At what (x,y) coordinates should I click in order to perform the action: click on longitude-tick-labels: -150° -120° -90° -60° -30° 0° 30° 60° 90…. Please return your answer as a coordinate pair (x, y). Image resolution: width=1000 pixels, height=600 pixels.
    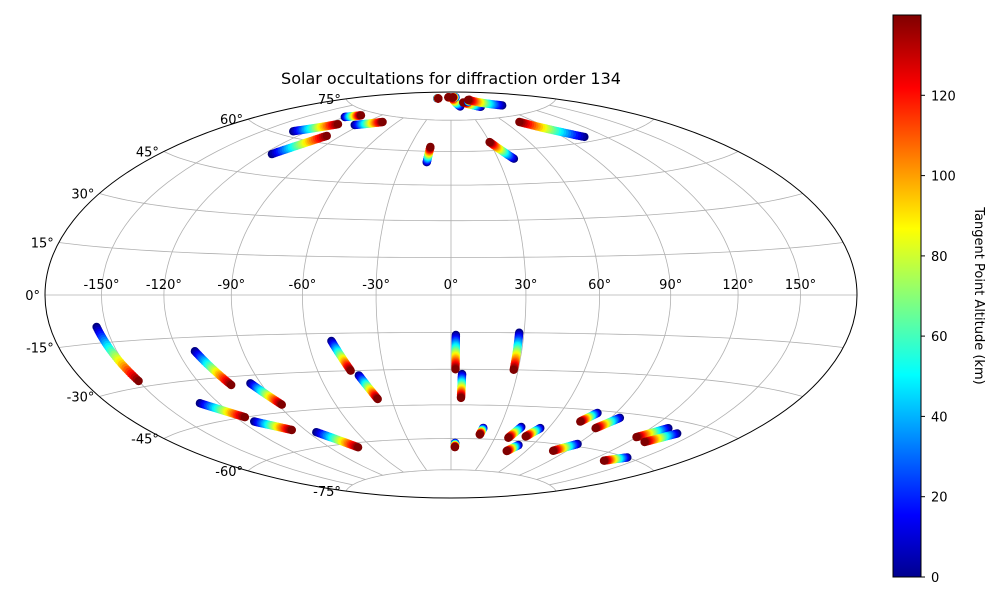
    Looking at the image, I should click on (449, 285).